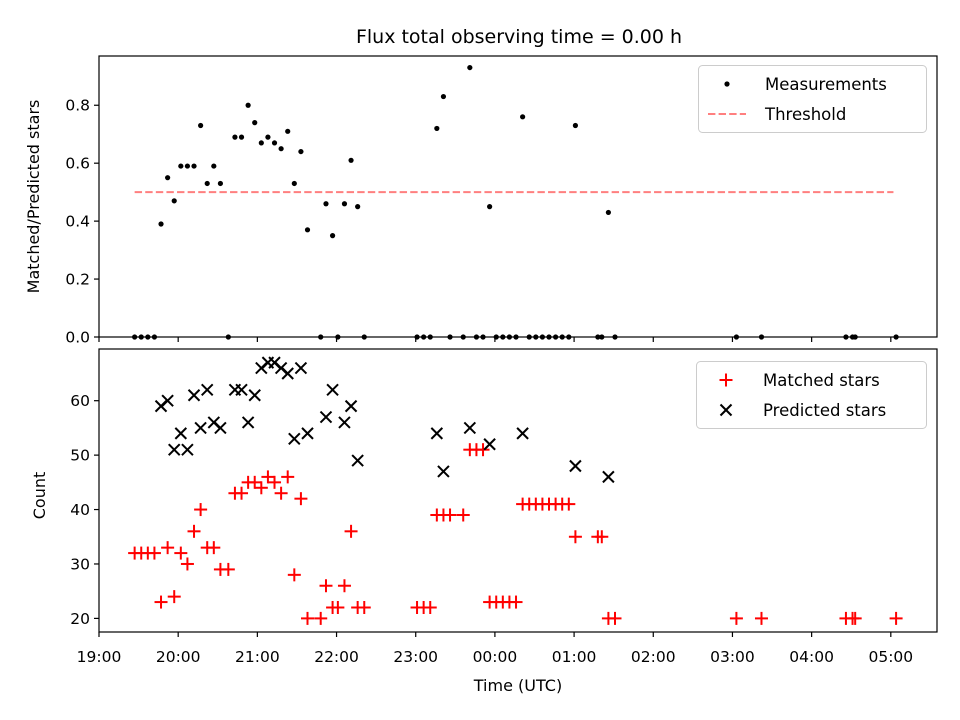 The height and width of the screenshot is (720, 960). What do you see at coordinates (77, 222) in the screenshot?
I see `top-y-tick-label: 0.4` at bounding box center [77, 222].